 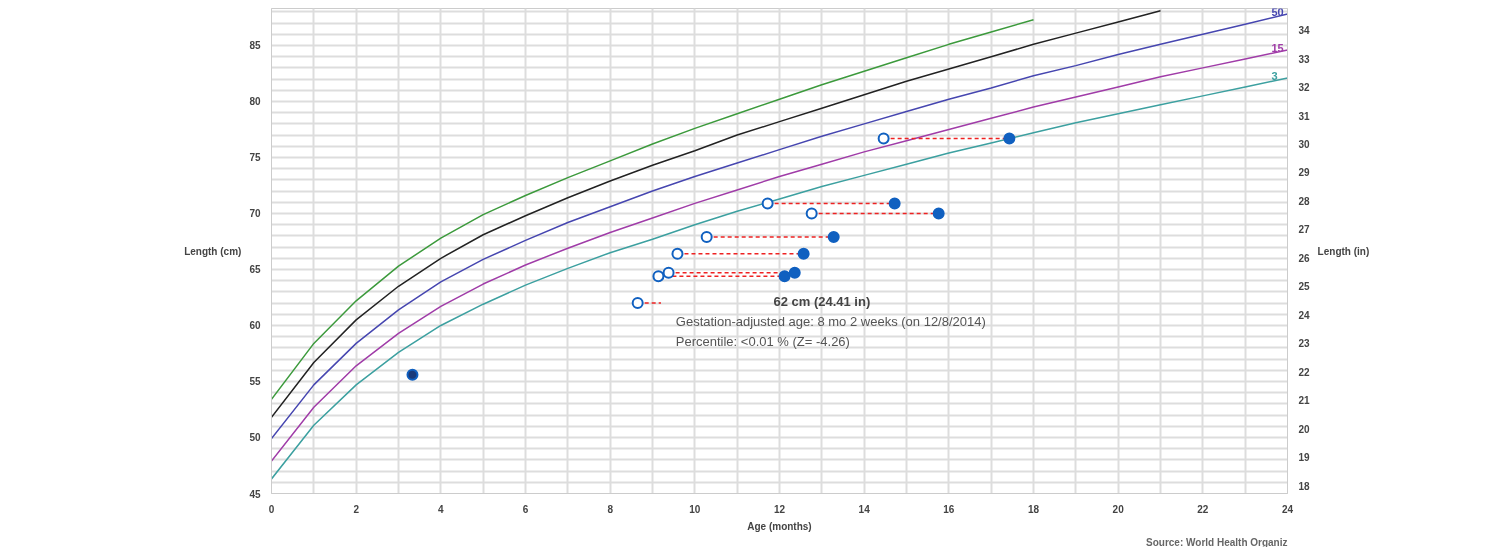 What do you see at coordinates (1304, 315) in the screenshot?
I see `y2-tick-label: 24` at bounding box center [1304, 315].